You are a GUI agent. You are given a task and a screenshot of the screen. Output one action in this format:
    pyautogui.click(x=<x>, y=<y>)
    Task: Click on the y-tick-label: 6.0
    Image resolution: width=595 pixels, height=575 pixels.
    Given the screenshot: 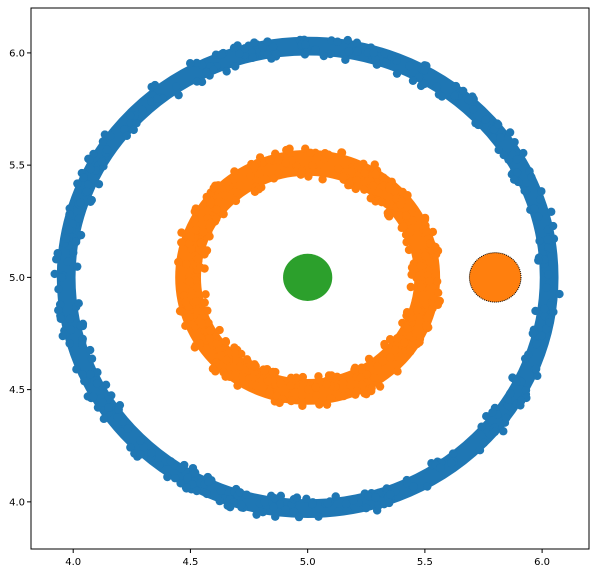 What is the action you would take?
    pyautogui.click(x=17, y=53)
    